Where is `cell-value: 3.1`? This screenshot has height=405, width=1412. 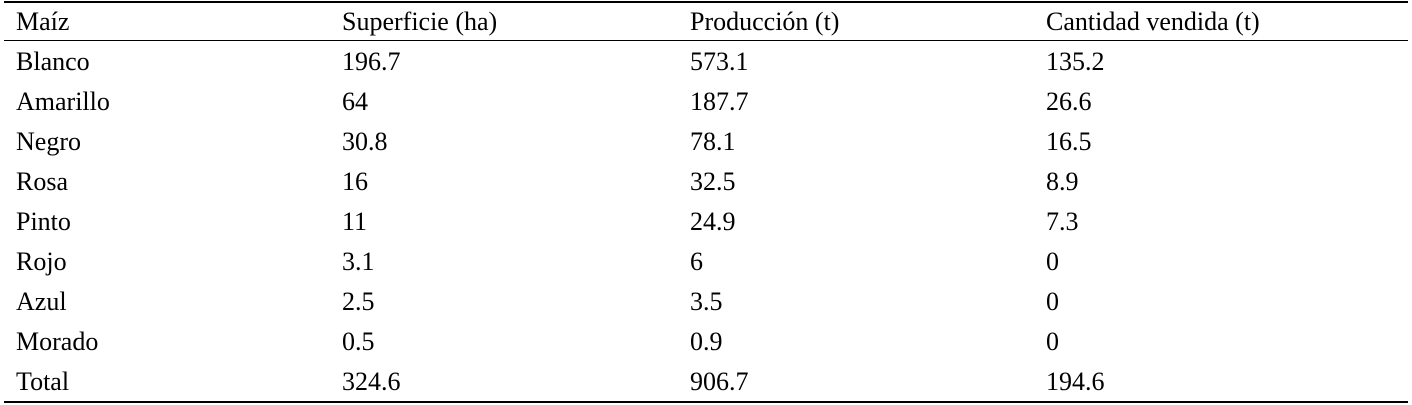
cell-value: 3.1 is located at coordinates (358, 261).